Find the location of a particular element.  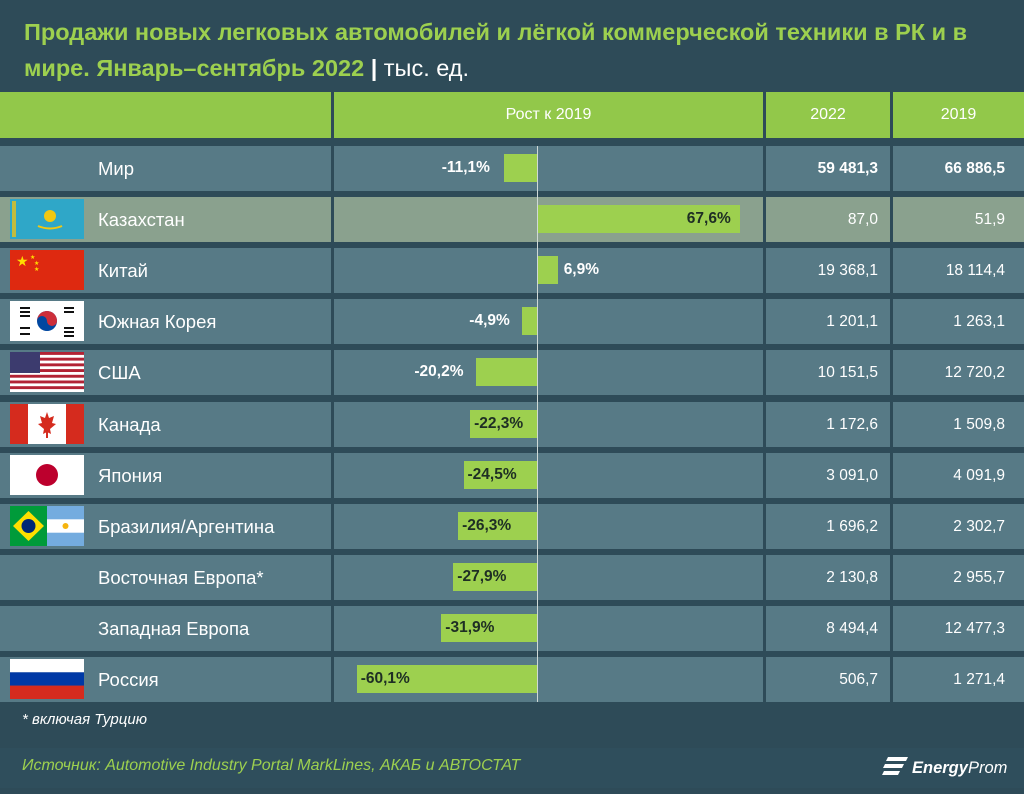

category-label: Канада is located at coordinates (129, 424).